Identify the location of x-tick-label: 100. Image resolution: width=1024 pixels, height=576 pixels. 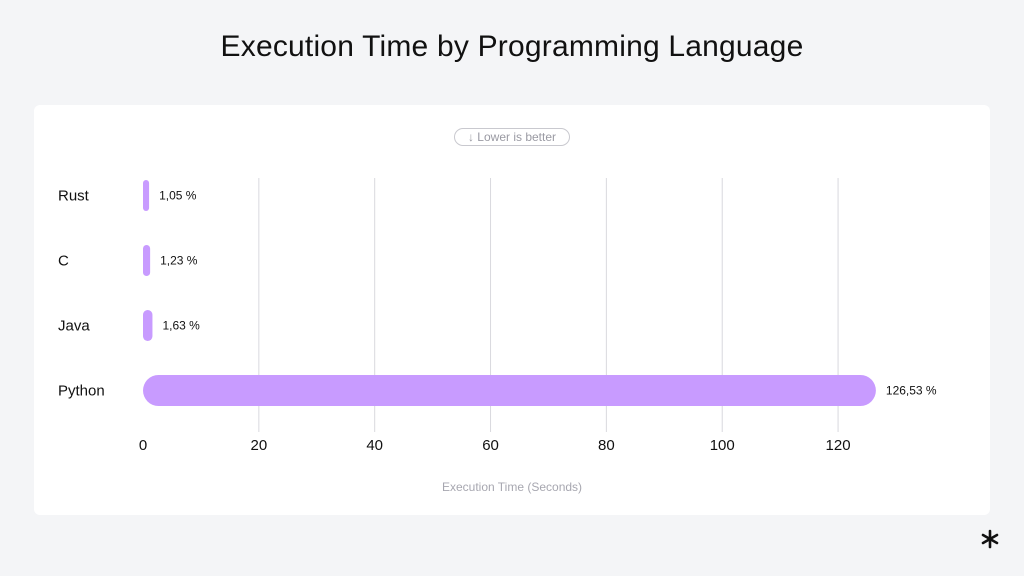
(722, 445).